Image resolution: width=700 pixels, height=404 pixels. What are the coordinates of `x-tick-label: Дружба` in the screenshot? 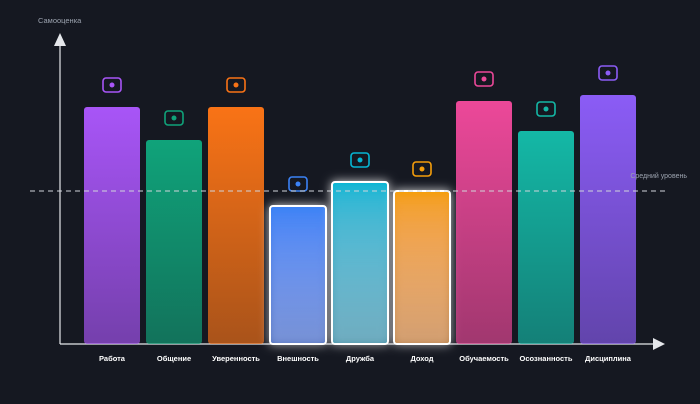 It's located at (360, 358).